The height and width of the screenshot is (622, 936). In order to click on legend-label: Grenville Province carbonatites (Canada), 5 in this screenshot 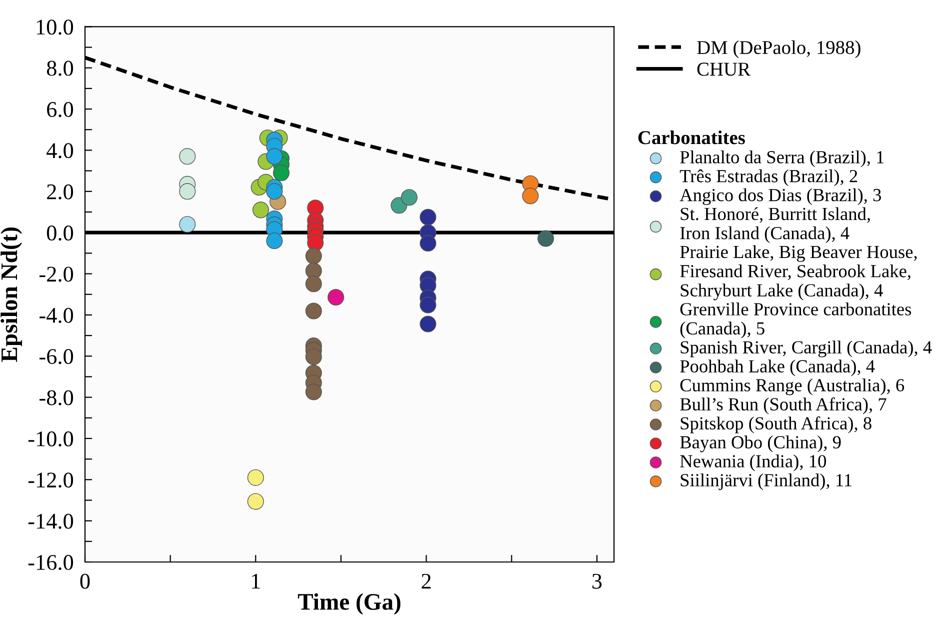, I will do `click(796, 320)`.